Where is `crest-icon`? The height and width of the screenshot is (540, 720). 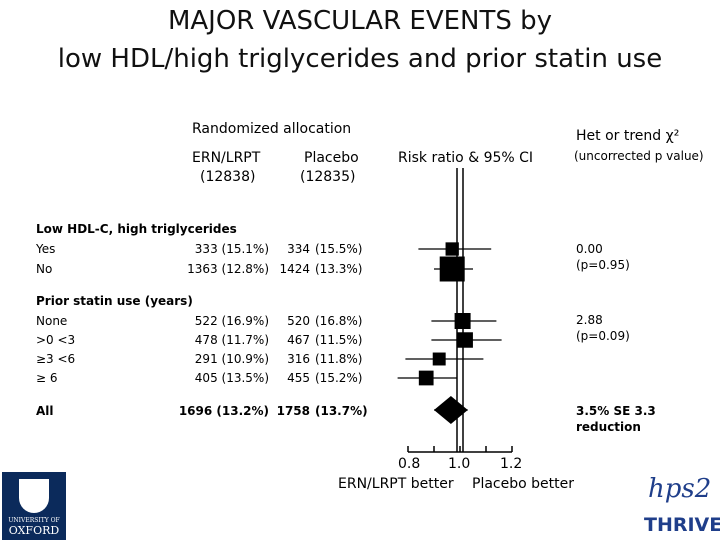 crest-icon is located at coordinates (34, 496).